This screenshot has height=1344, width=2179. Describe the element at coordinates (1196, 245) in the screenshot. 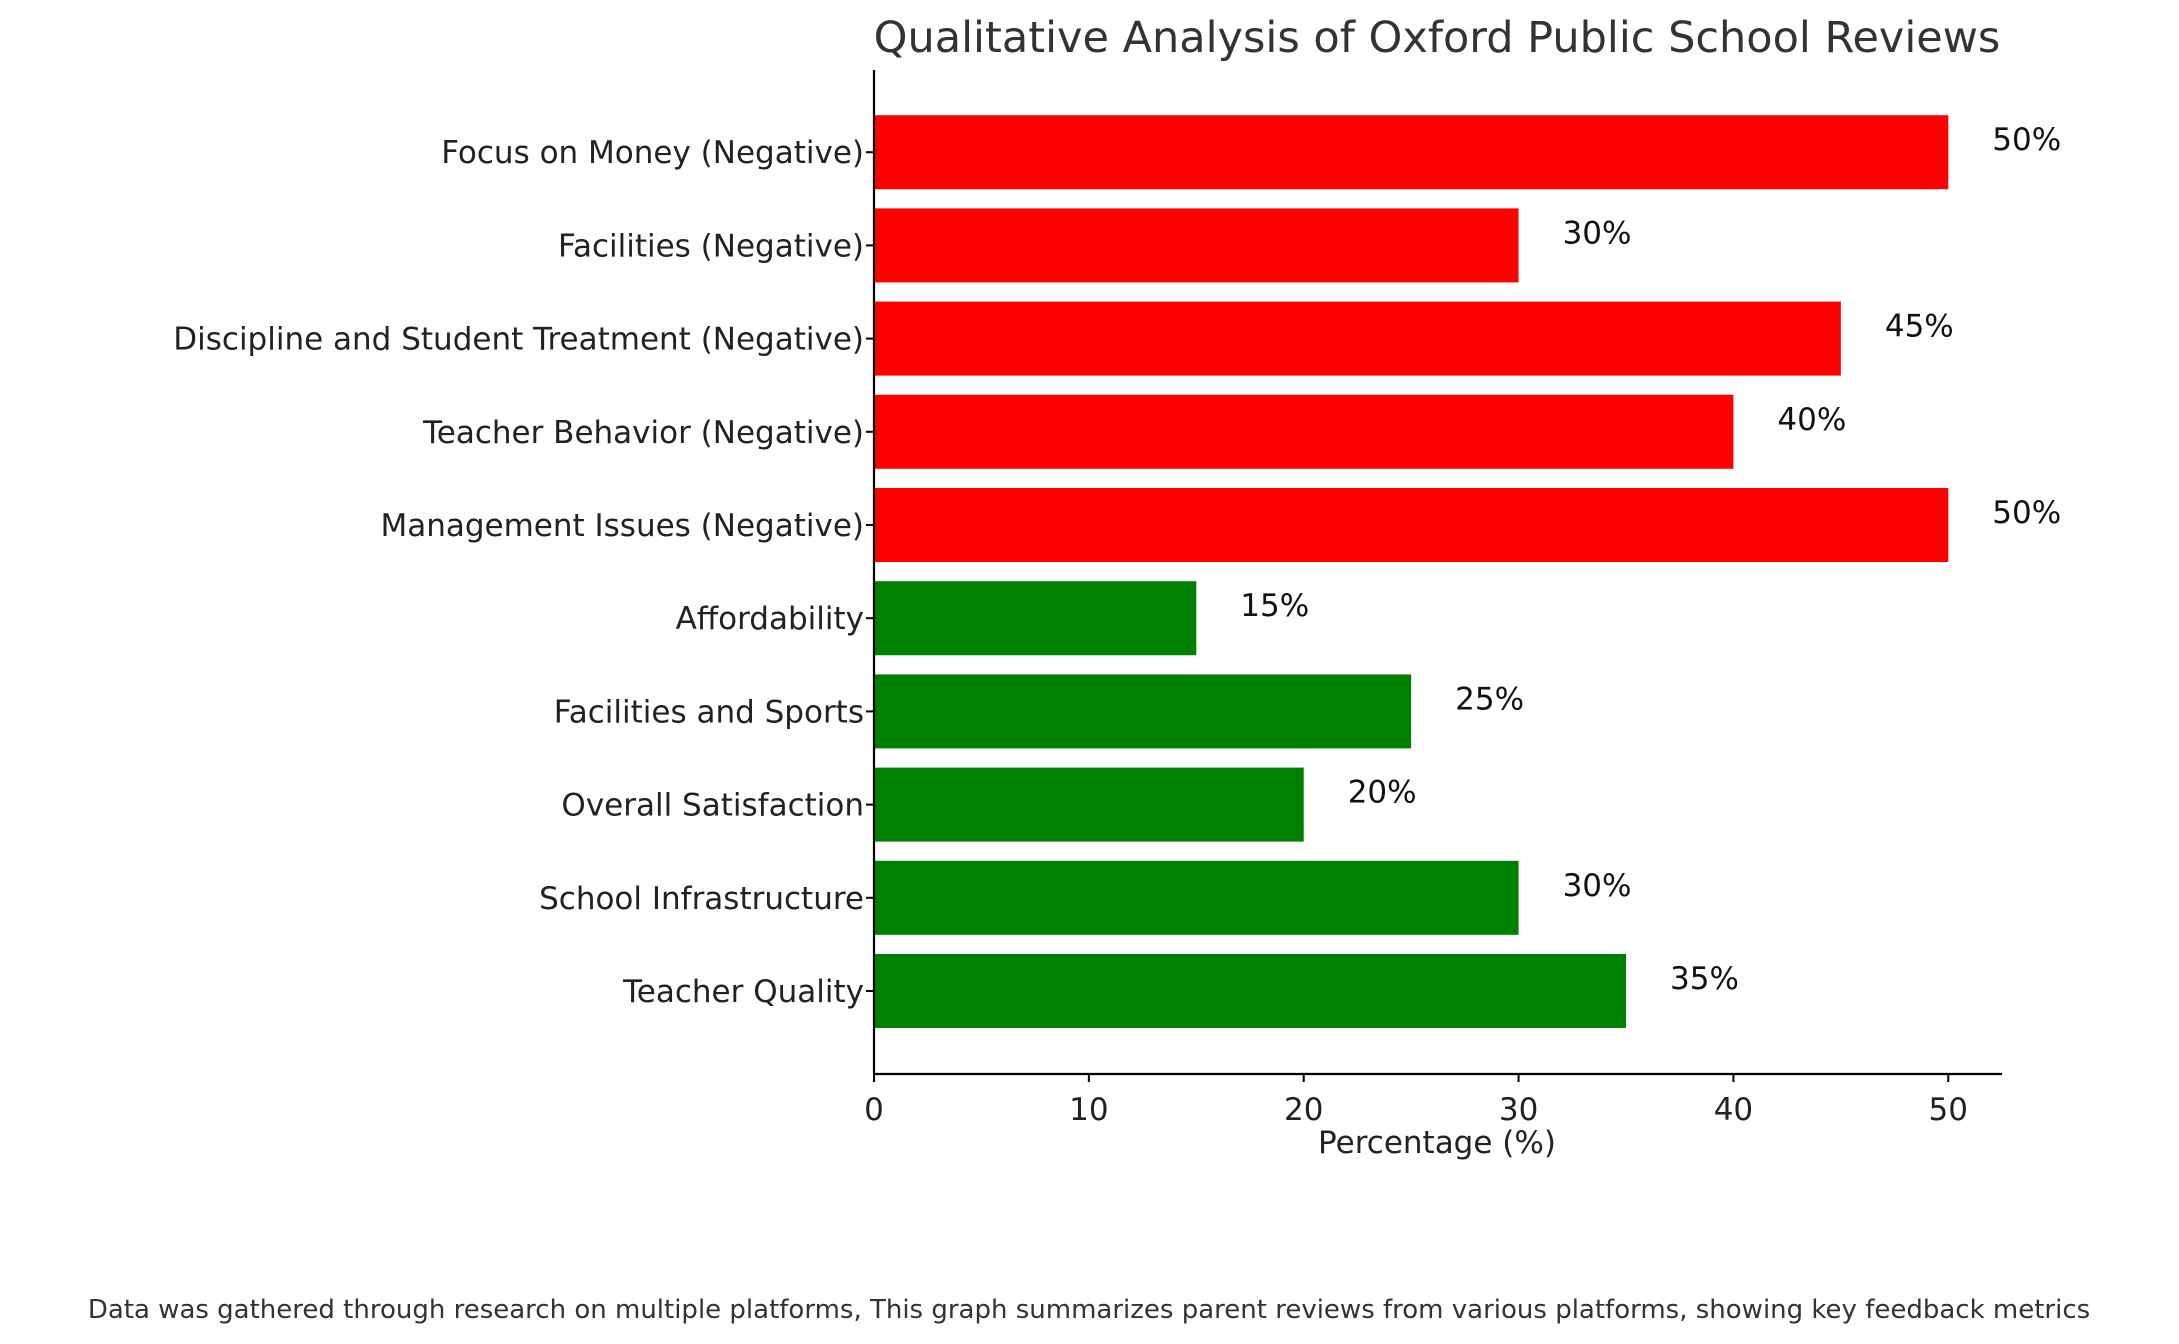

I see `bar-facilities-negative` at that location.